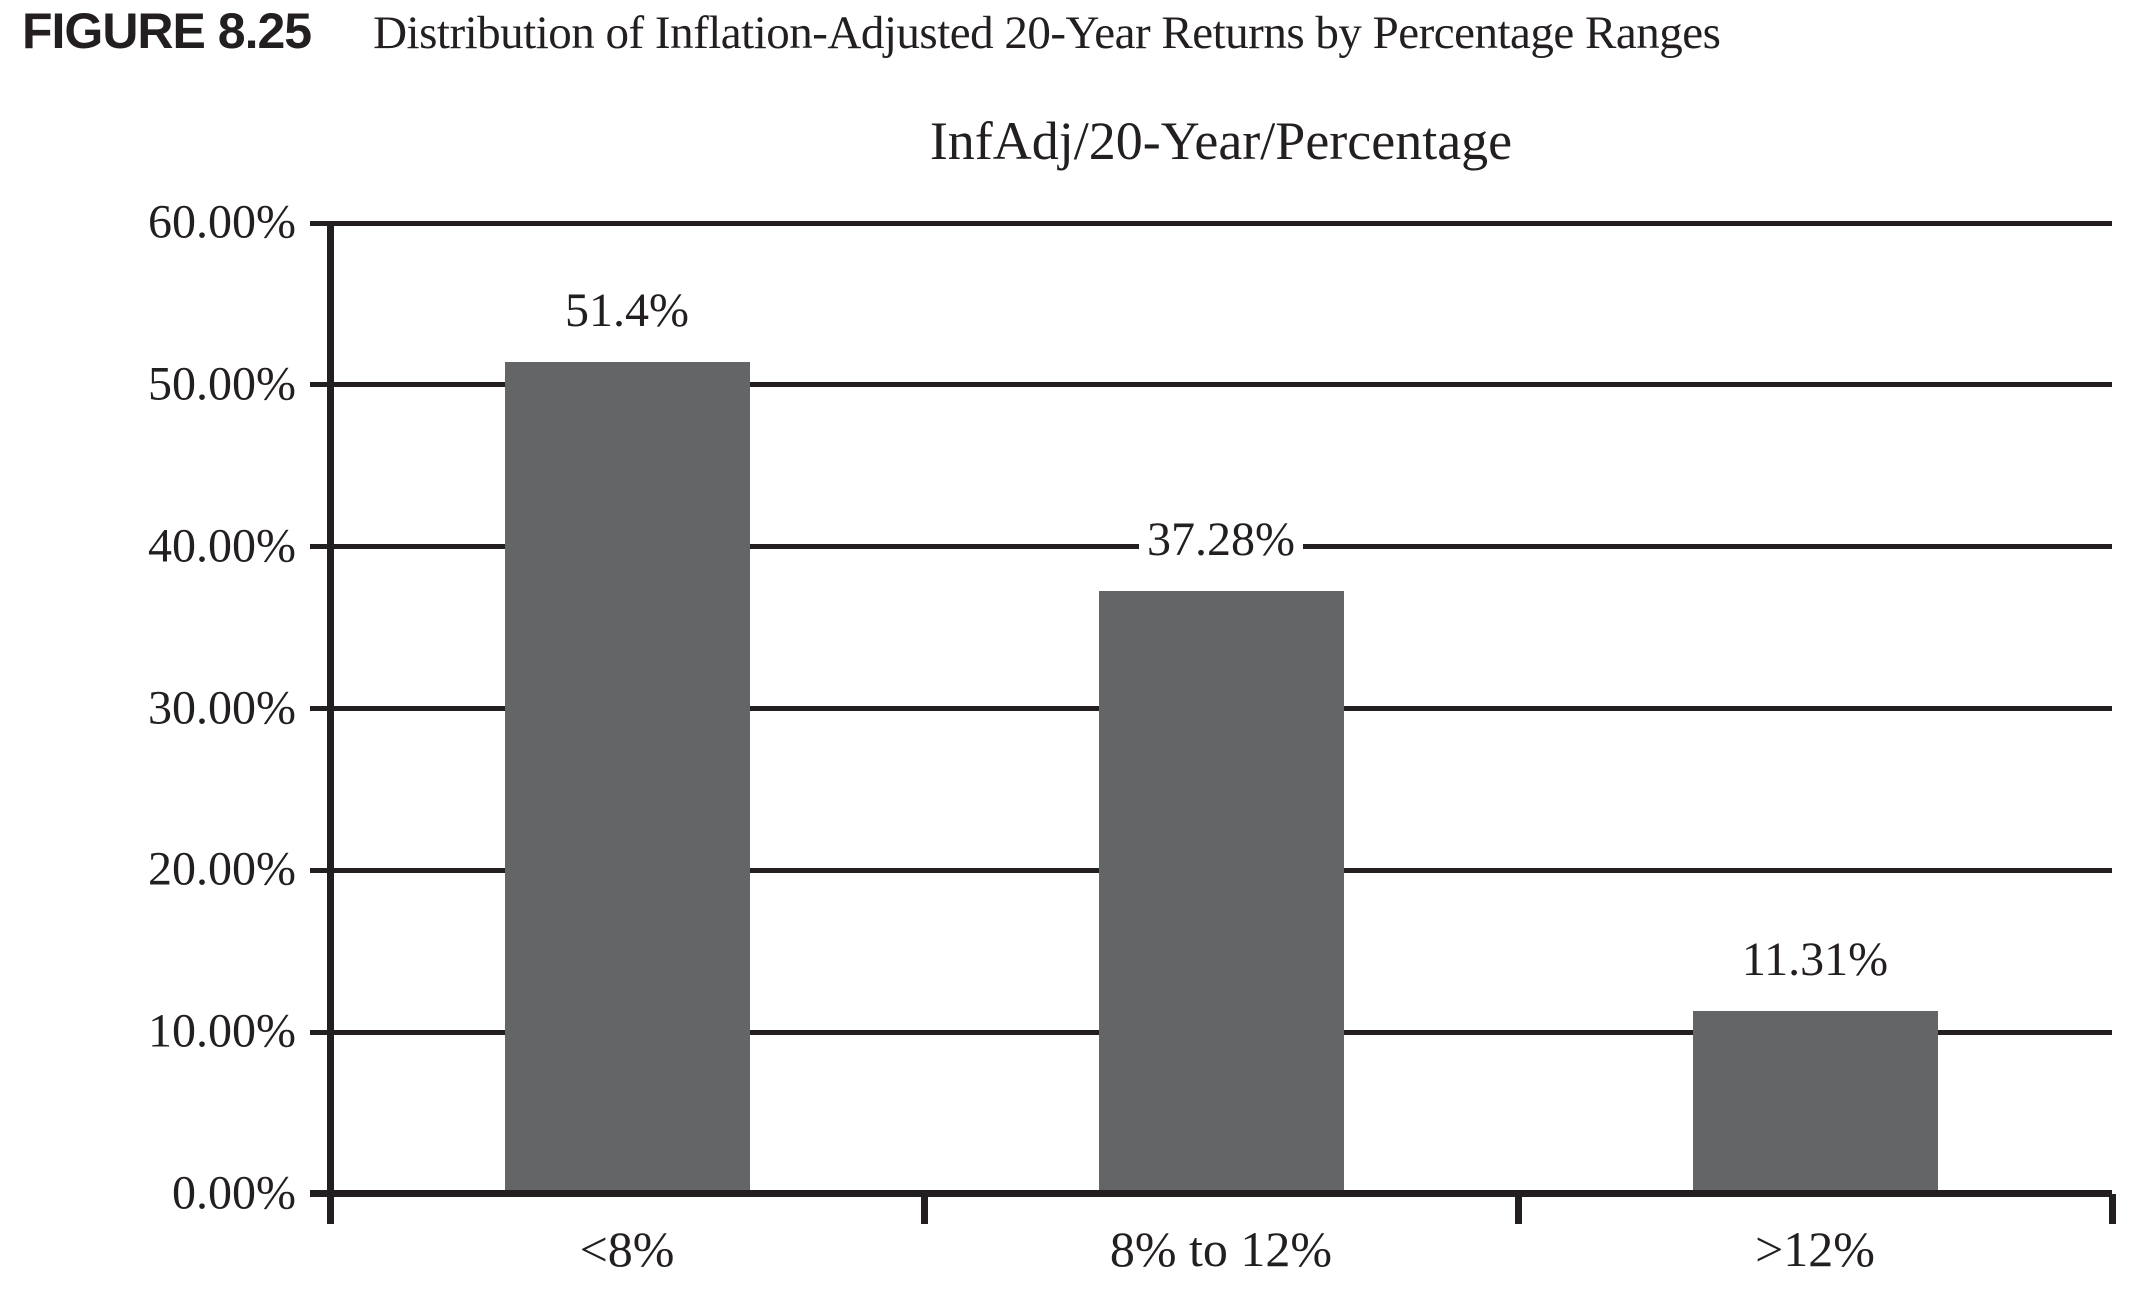 The width and height of the screenshot is (2148, 1290). I want to click on y-tick-label: 50.00%, so click(222, 384).